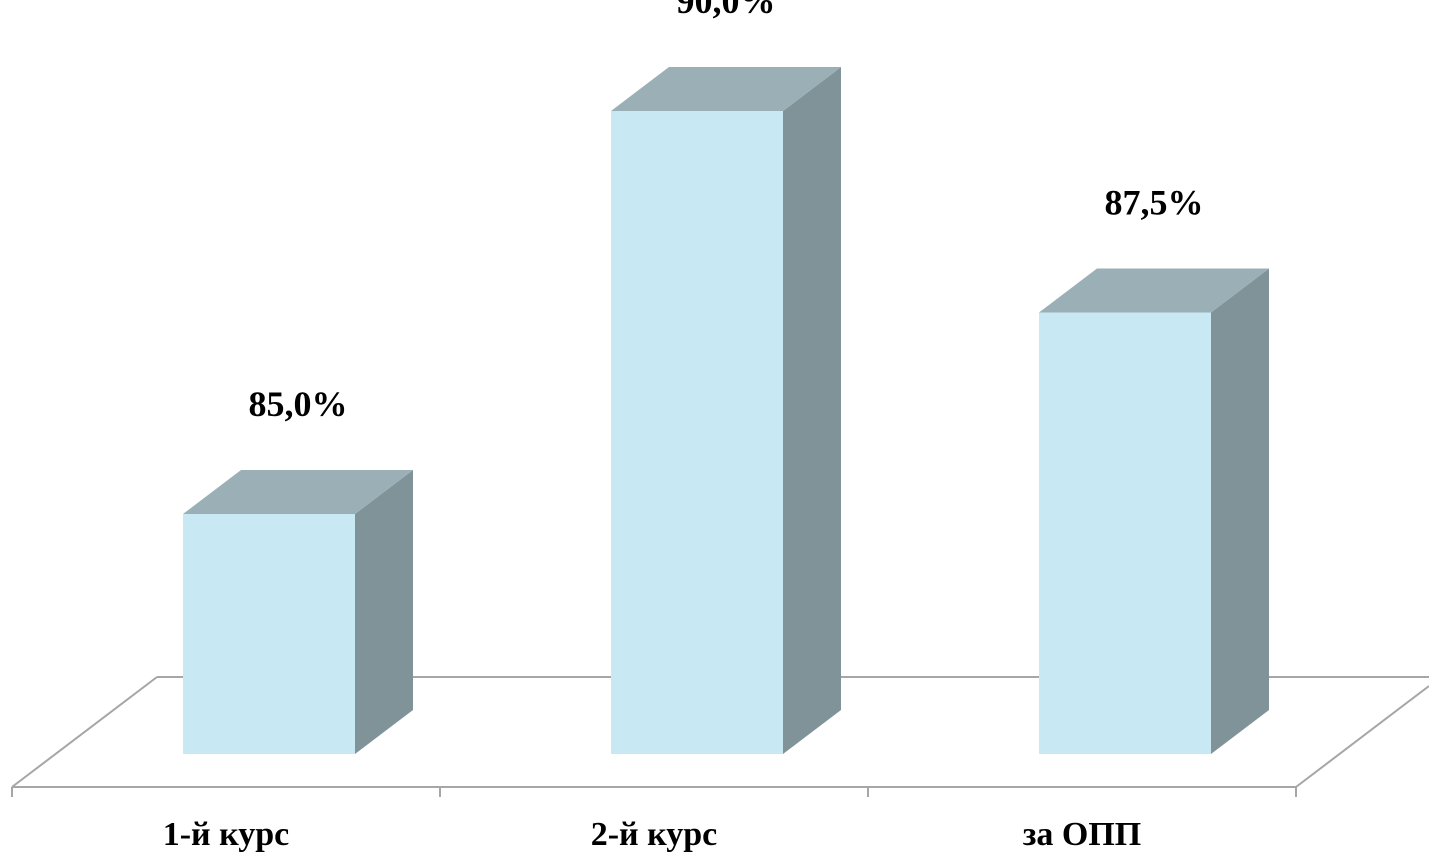  I want to click on category-label: 1-й курс, so click(226, 834).